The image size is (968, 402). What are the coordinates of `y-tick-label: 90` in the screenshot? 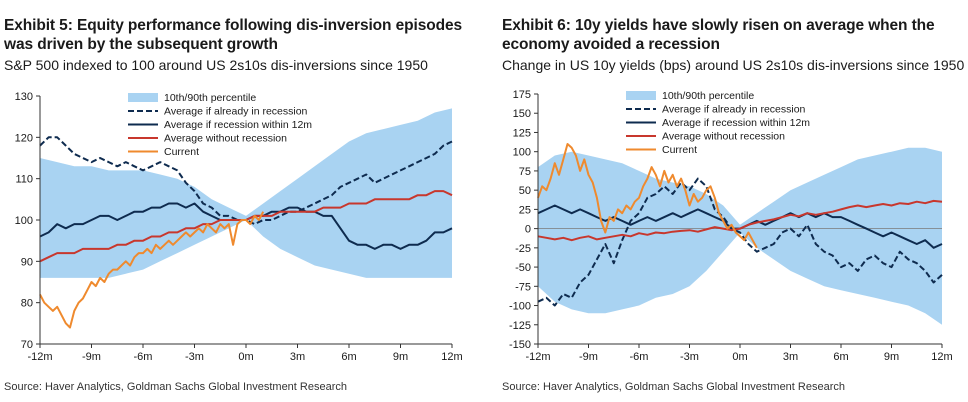 It's located at (27, 262).